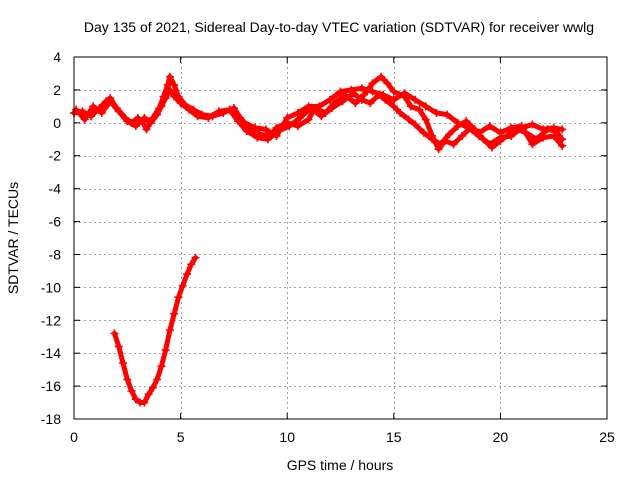 The width and height of the screenshot is (640, 480). Describe the element at coordinates (55, 254) in the screenshot. I see `y-tick-label-5: -8` at that location.